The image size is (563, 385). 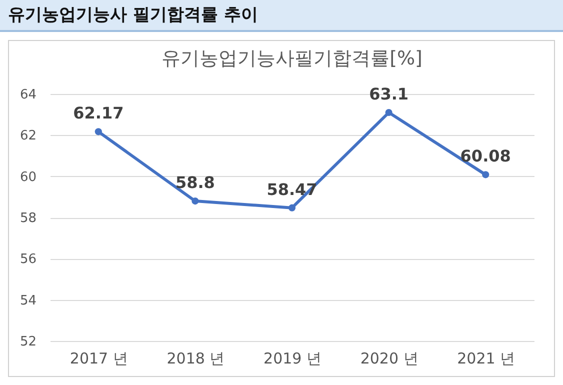 What do you see at coordinates (281, 16) in the screenshot?
I see `chart-title: 유기농업기능사 필기합격률 추이` at bounding box center [281, 16].